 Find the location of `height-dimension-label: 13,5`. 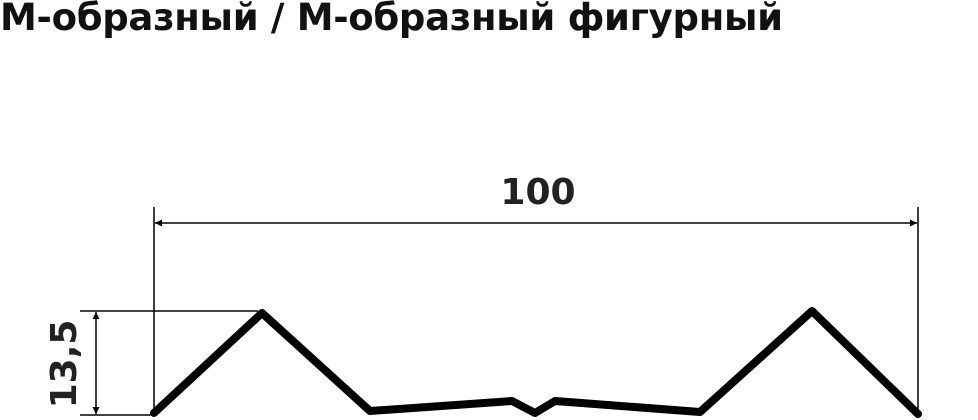

height-dimension-label: 13,5 is located at coordinates (64, 364).